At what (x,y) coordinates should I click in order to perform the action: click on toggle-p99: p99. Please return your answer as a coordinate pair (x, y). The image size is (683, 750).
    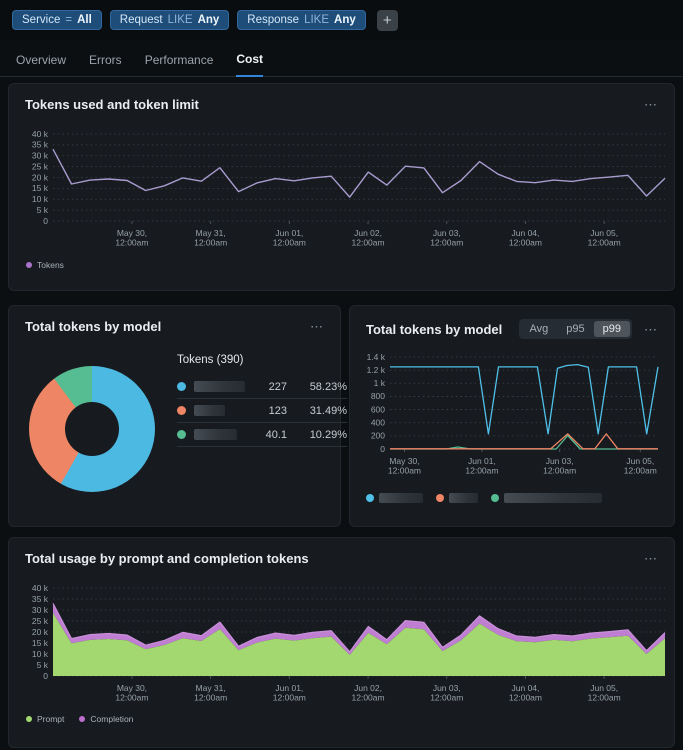
    Looking at the image, I should click on (611, 329).